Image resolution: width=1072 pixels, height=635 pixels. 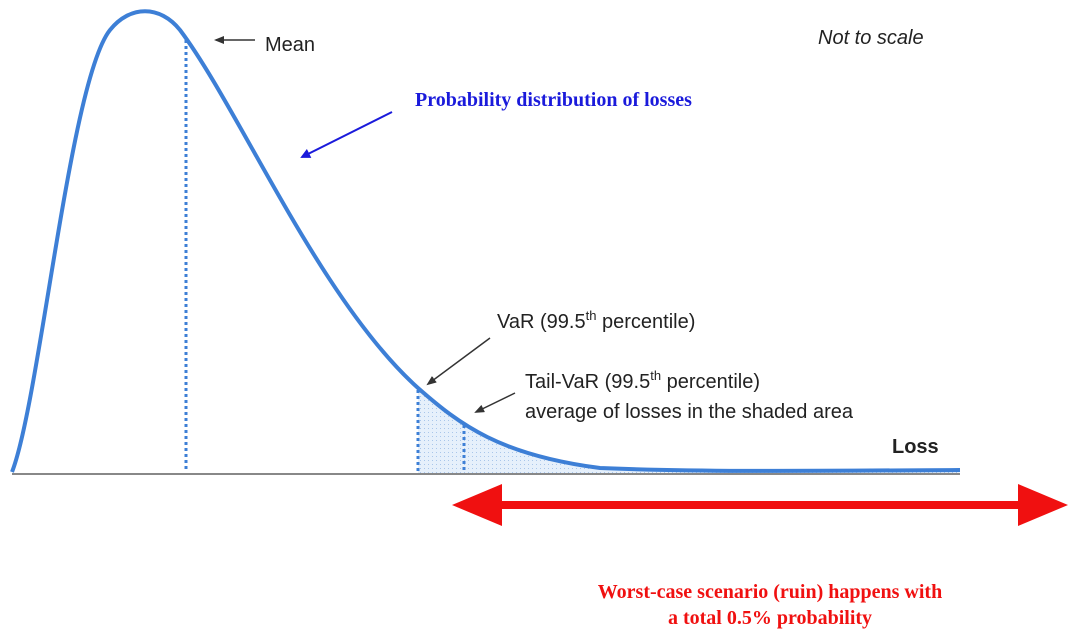 I want to click on var-label: VaR (99.5th percentile), so click(x=596, y=320).